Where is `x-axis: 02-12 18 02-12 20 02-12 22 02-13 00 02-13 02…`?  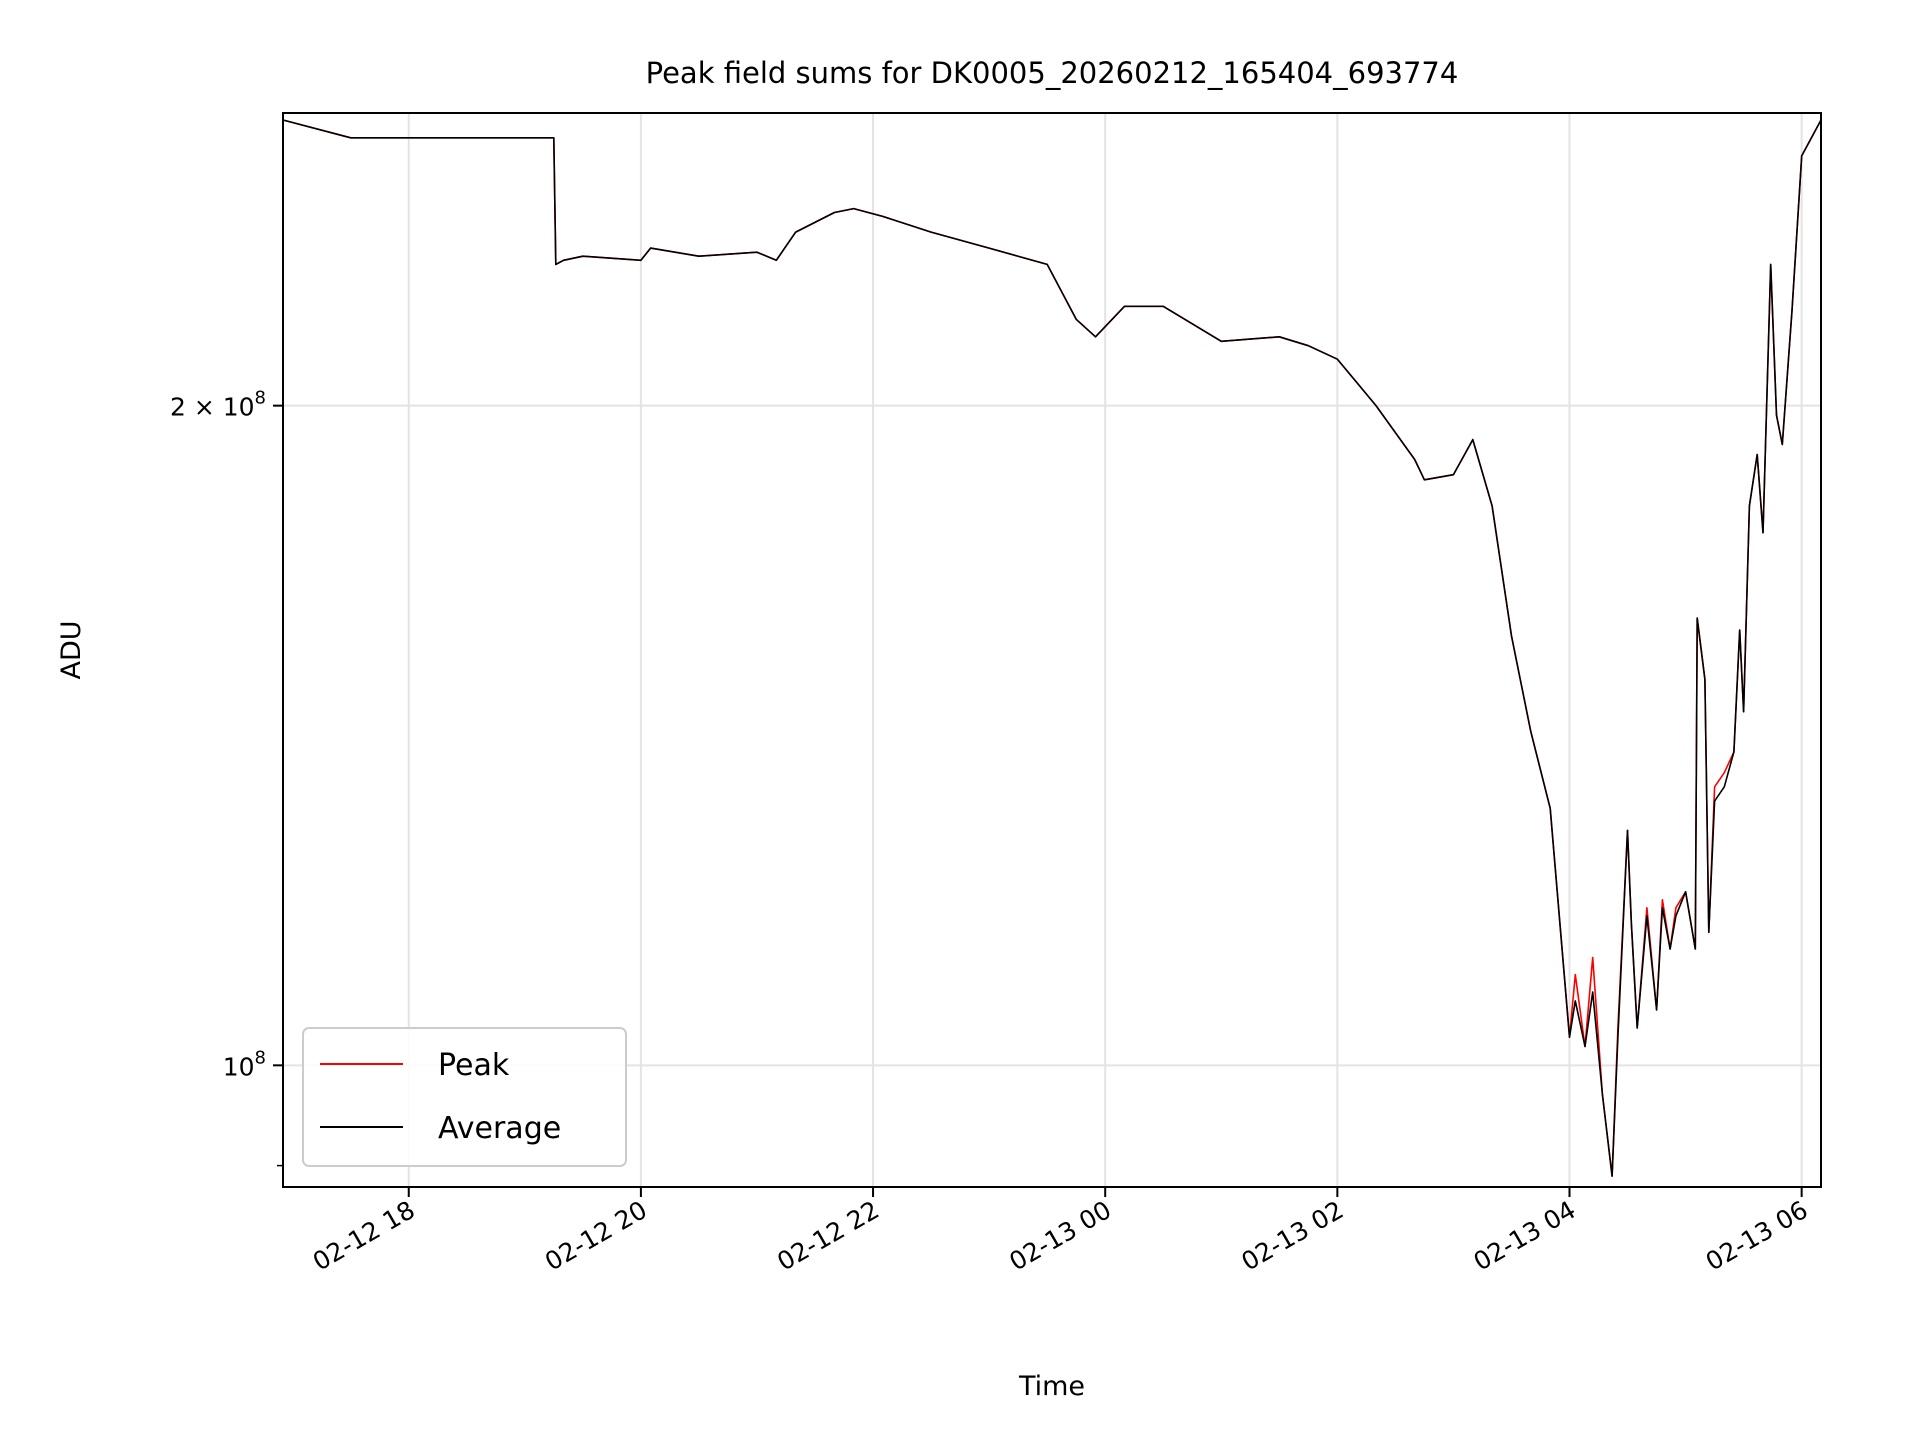 x-axis: 02-12 18 02-12 20 02-12 22 02-13 00 02-13 02… is located at coordinates (1060, 1231).